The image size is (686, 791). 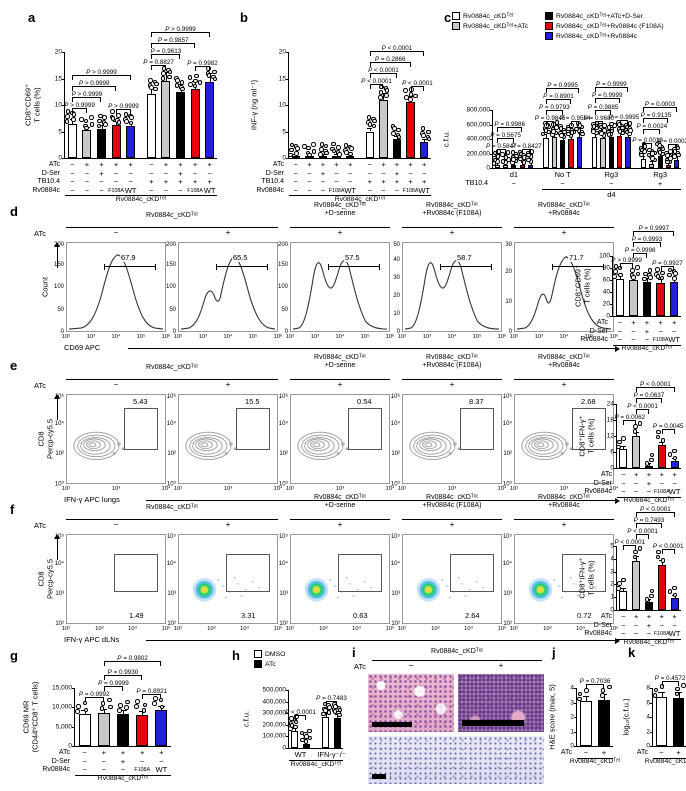 What do you see at coordinates (647, 142) in the screenshot?
I see `p-value-bracket: P = 0.0010` at bounding box center [647, 142].